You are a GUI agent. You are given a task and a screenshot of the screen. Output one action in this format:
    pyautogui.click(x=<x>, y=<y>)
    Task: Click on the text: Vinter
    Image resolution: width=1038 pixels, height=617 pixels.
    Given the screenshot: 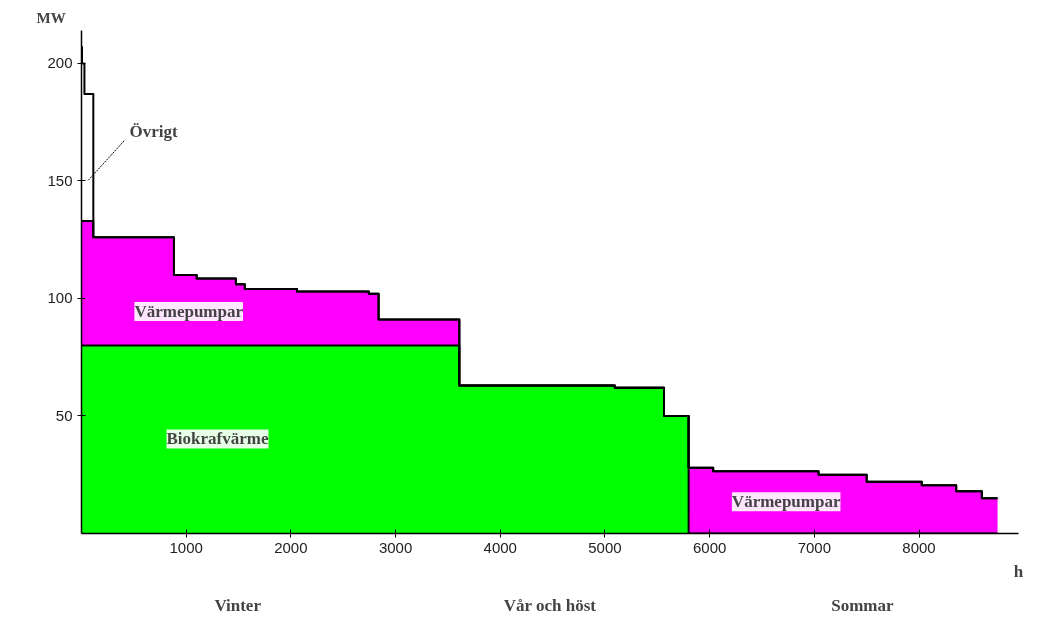 What is the action you would take?
    pyautogui.click(x=238, y=605)
    